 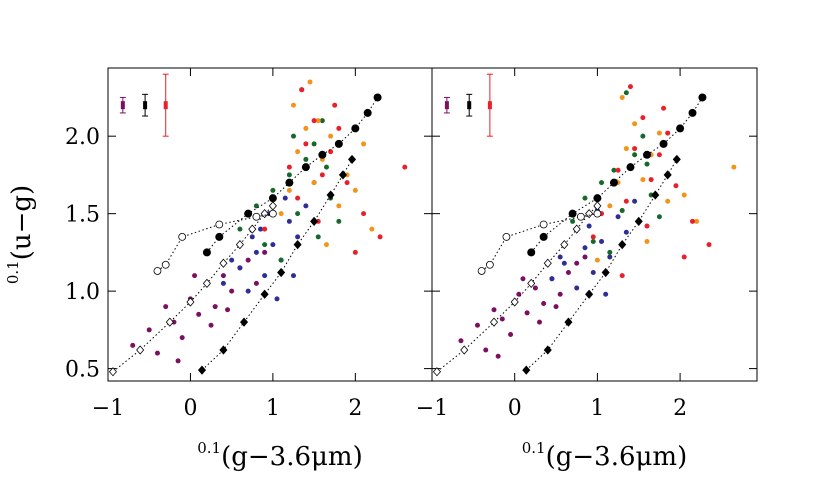 I want to click on x-tick-label: −1, so click(x=108, y=408).